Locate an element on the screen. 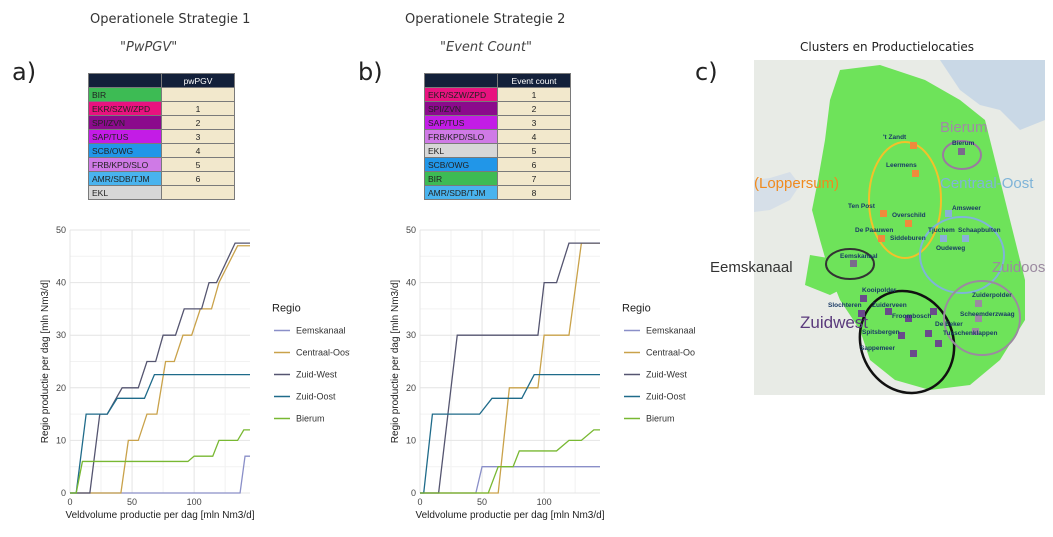  table-row: SPI/ZVN 2 is located at coordinates (161, 122).